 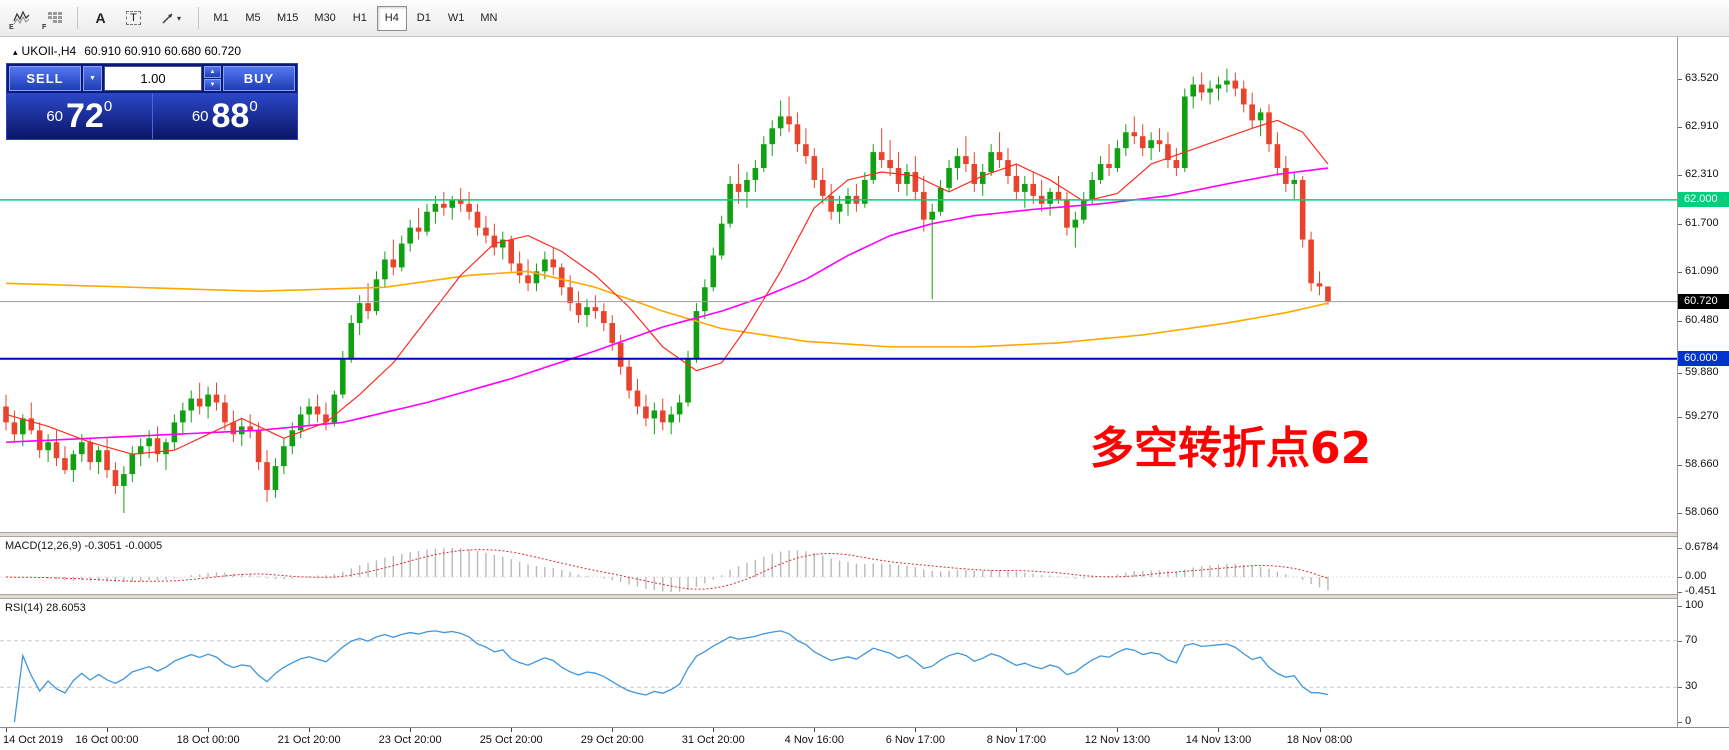 I want to click on symbol-name: UKOIl-,H4, so click(x=49, y=51).